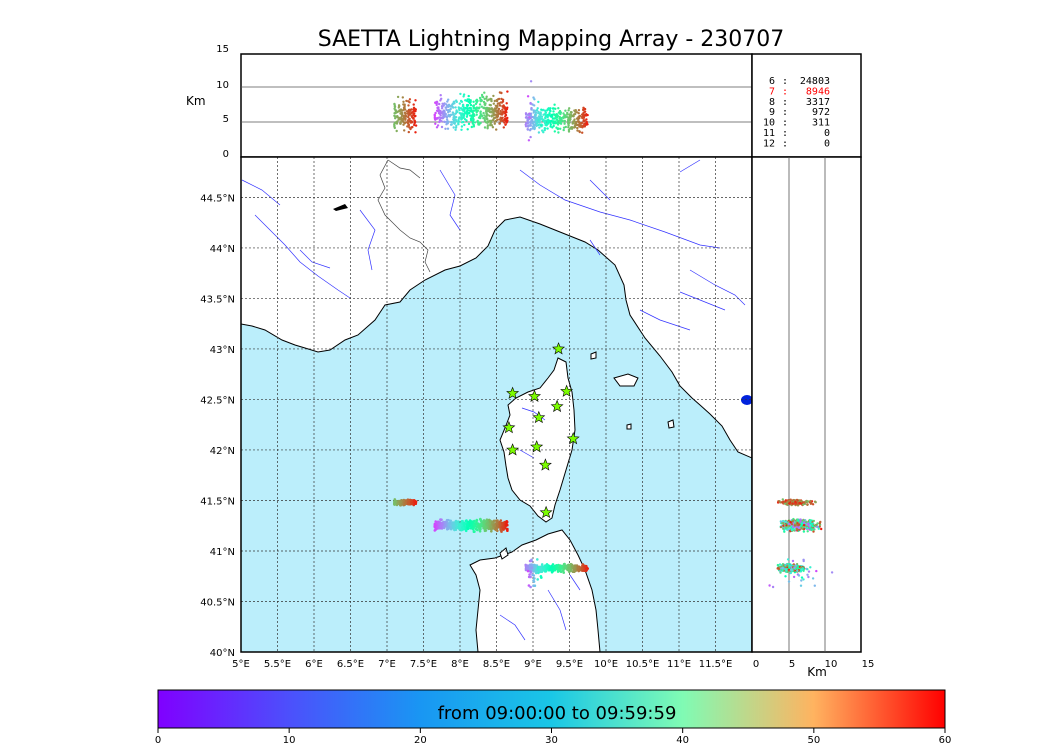 The image size is (1050, 750). Describe the element at coordinates (226, 119) in the screenshot. I see `alt-tick-5: 5` at that location.